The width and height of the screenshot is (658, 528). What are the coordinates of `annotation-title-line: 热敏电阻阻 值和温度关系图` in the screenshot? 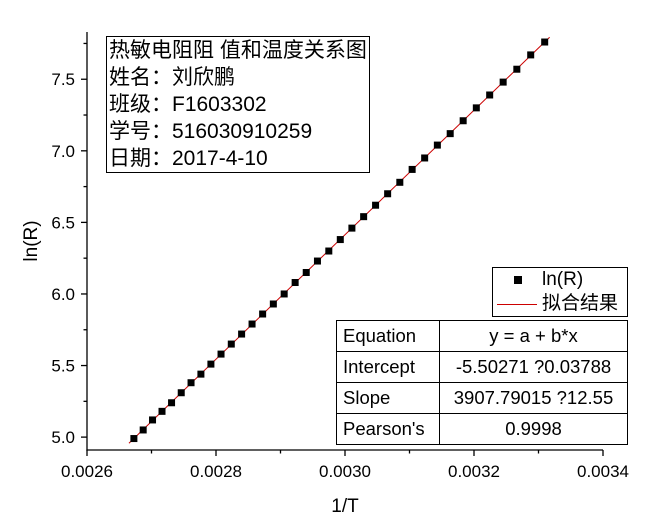 It's located at (238, 50).